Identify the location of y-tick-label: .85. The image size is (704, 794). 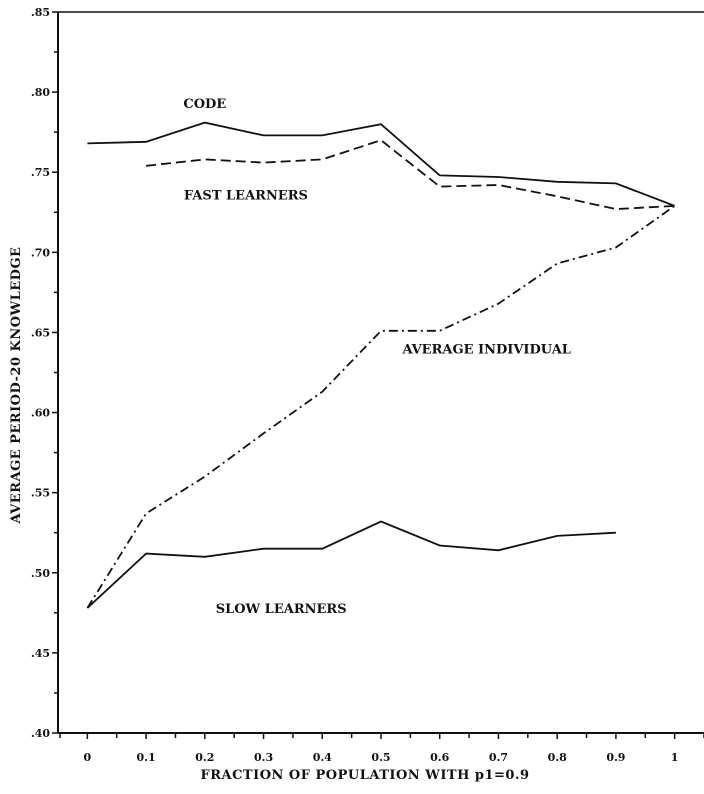
(40, 12).